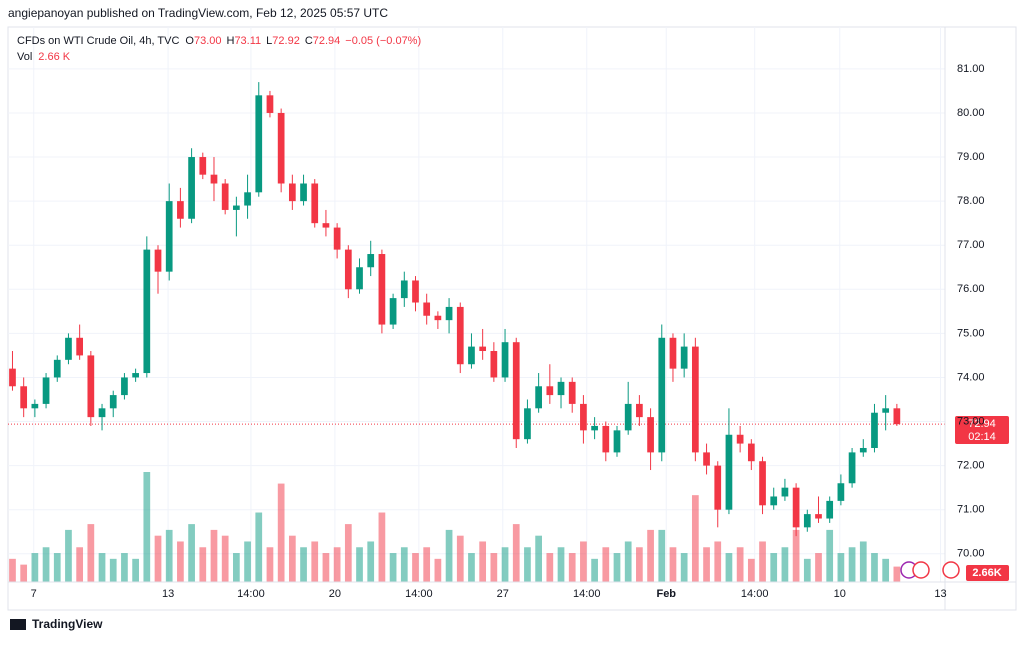 The height and width of the screenshot is (646, 1024). I want to click on event-icon, so click(921, 570).